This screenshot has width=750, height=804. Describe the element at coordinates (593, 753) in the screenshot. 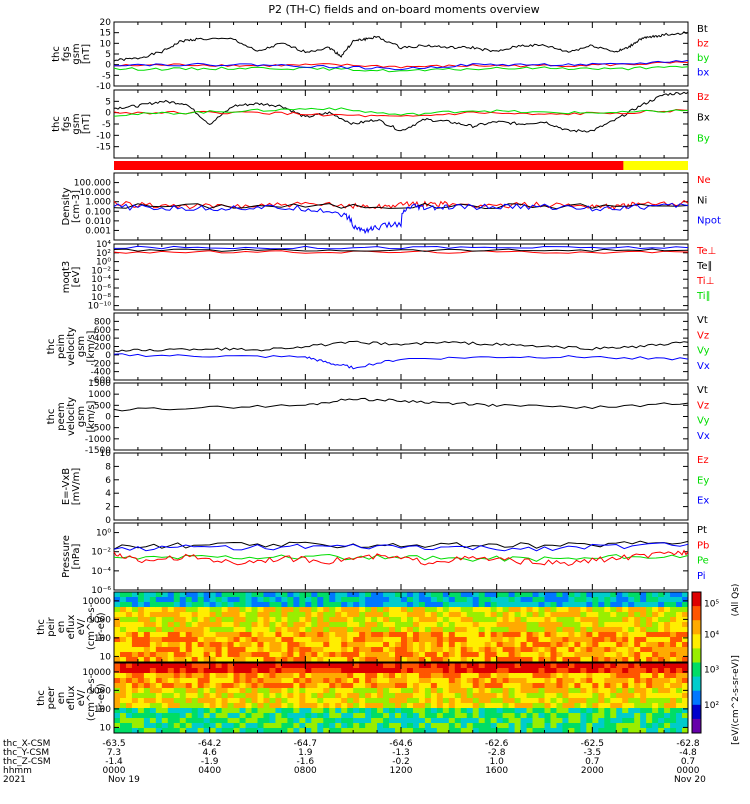

I see `annotation-value: -3.5` at that location.